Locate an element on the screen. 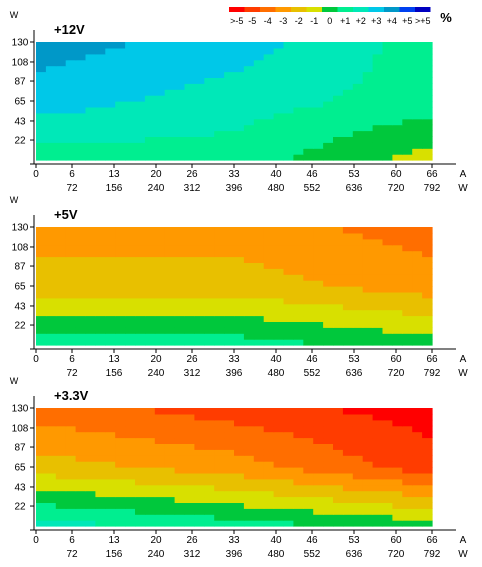 Image resolution: width=482 pixels, height=567 pixels. y-tick-label: 130 is located at coordinates (20, 43).